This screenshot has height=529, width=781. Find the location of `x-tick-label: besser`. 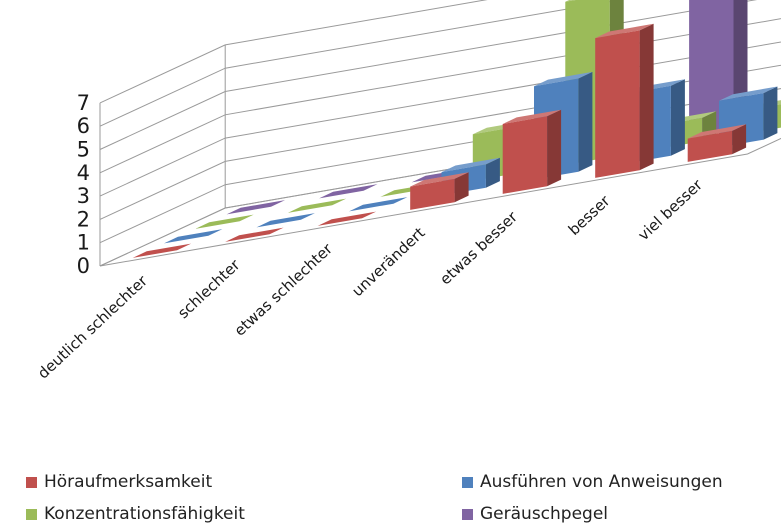

x-tick-label: besser is located at coordinates (589, 215).